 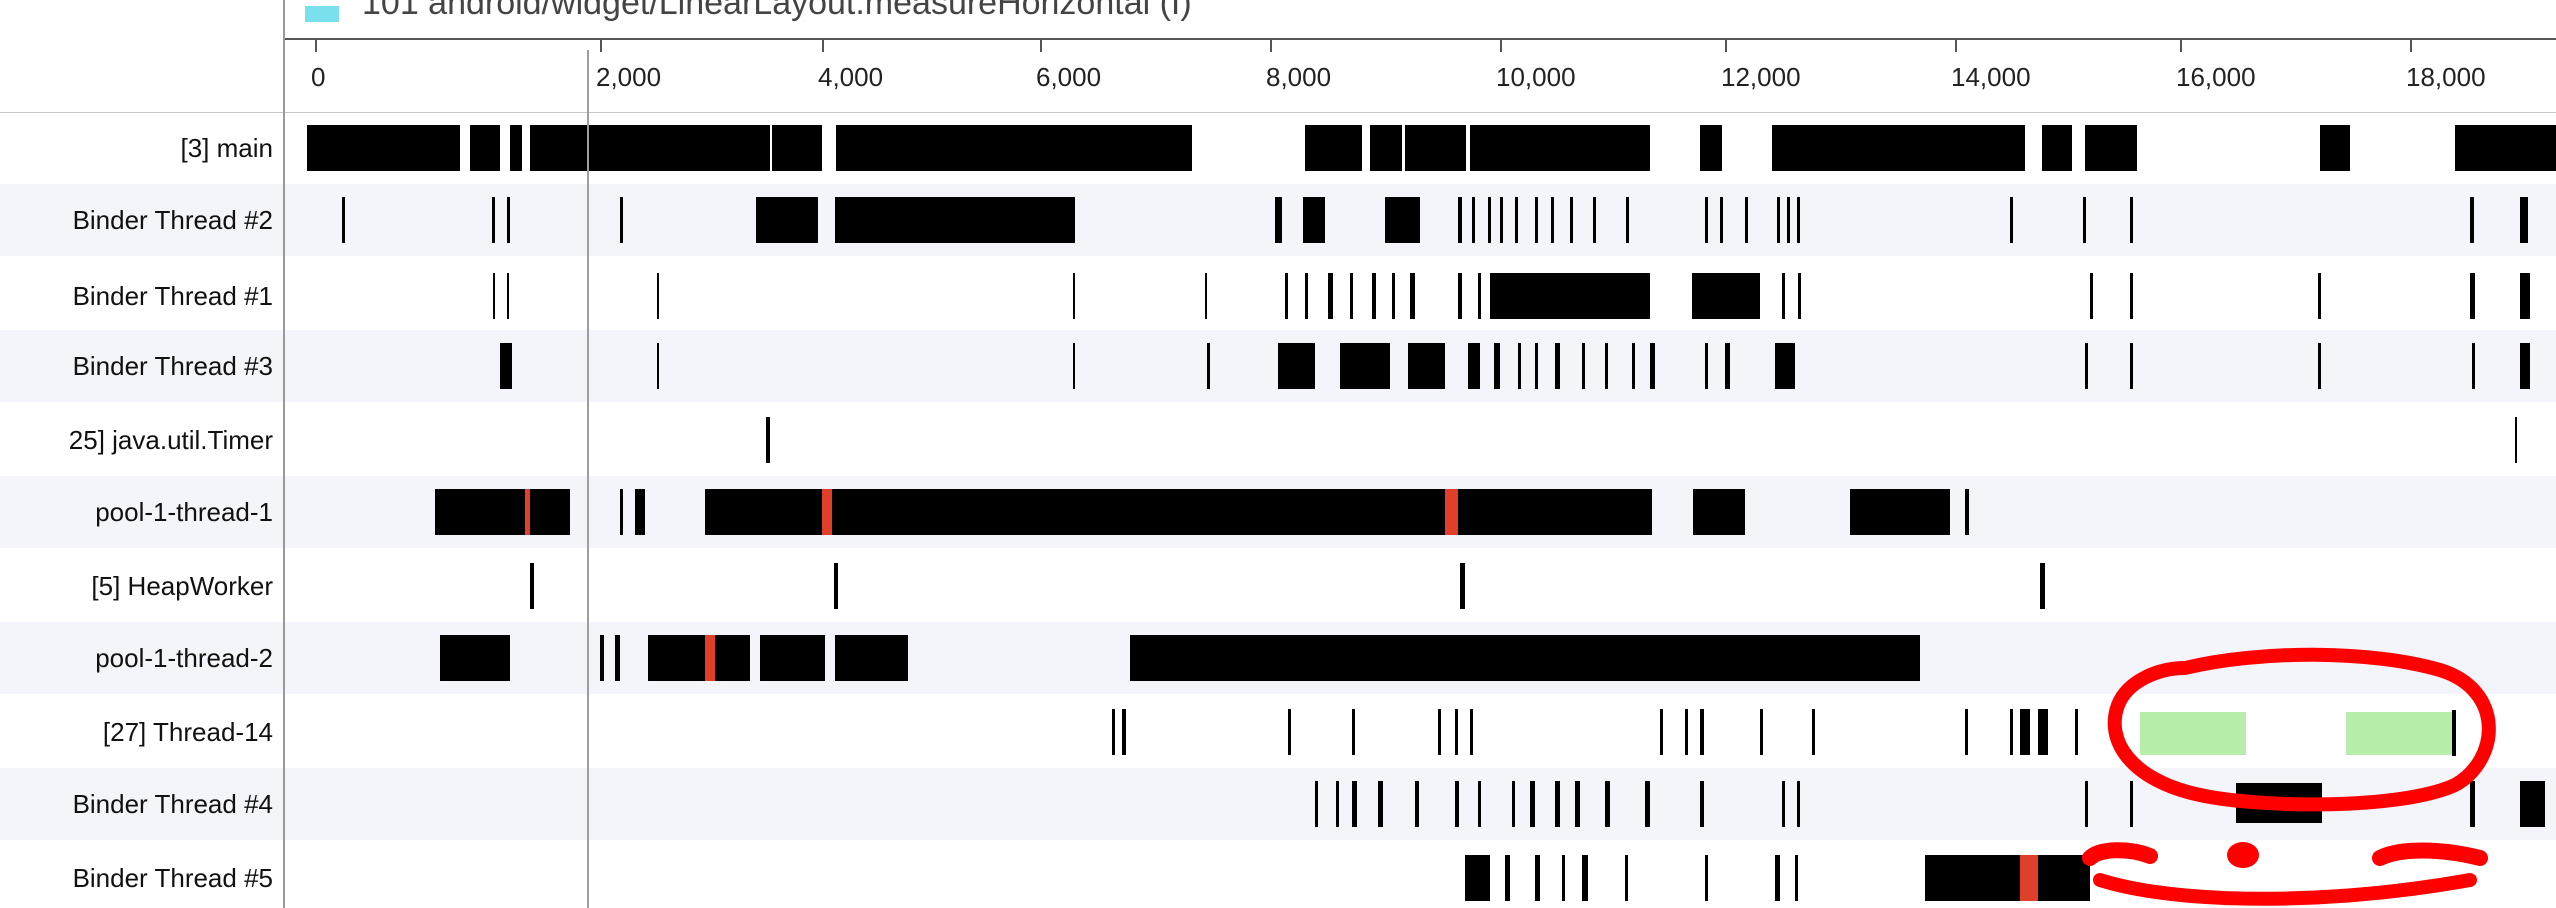 What do you see at coordinates (588, 479) in the screenshot?
I see `time-cursor` at bounding box center [588, 479].